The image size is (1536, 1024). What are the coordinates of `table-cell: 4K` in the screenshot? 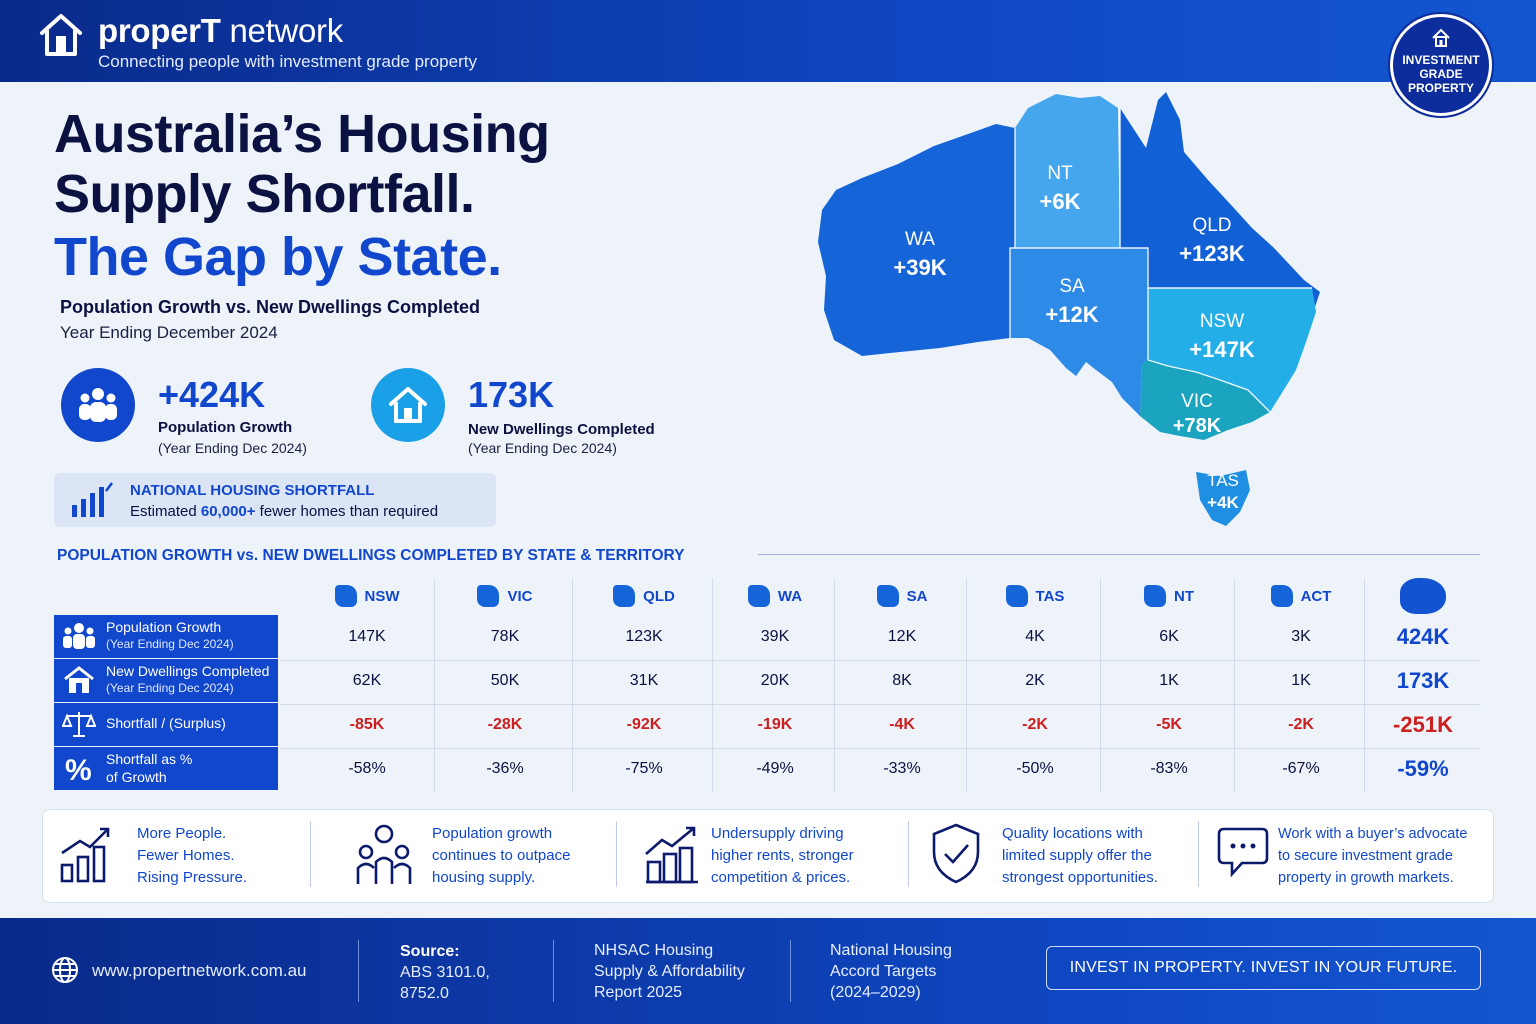 It's located at (1035, 636).